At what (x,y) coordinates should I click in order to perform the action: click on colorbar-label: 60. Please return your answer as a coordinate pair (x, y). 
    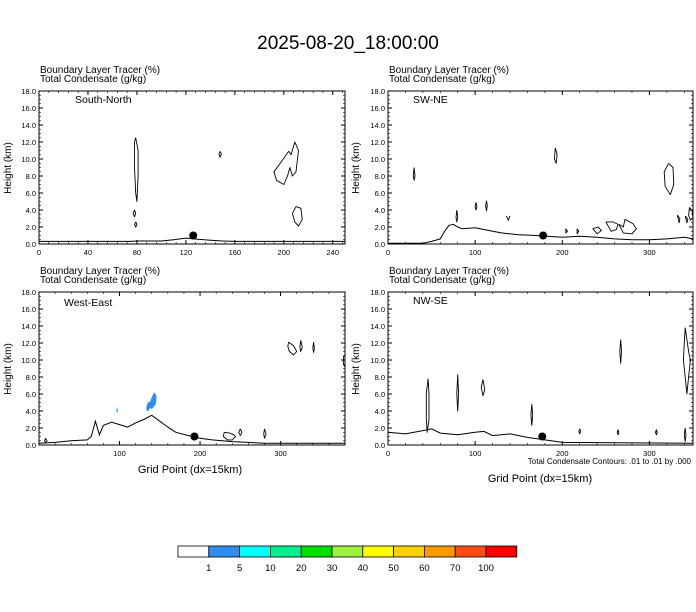
    Looking at the image, I should click on (424, 568).